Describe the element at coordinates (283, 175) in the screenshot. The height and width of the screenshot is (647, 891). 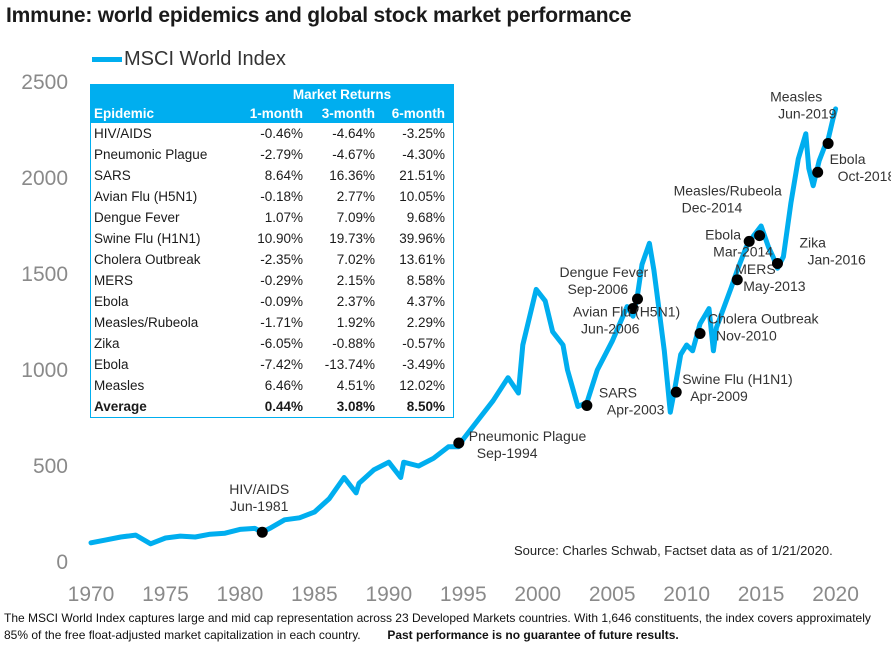
I see `return-cell: 8.64%` at that location.